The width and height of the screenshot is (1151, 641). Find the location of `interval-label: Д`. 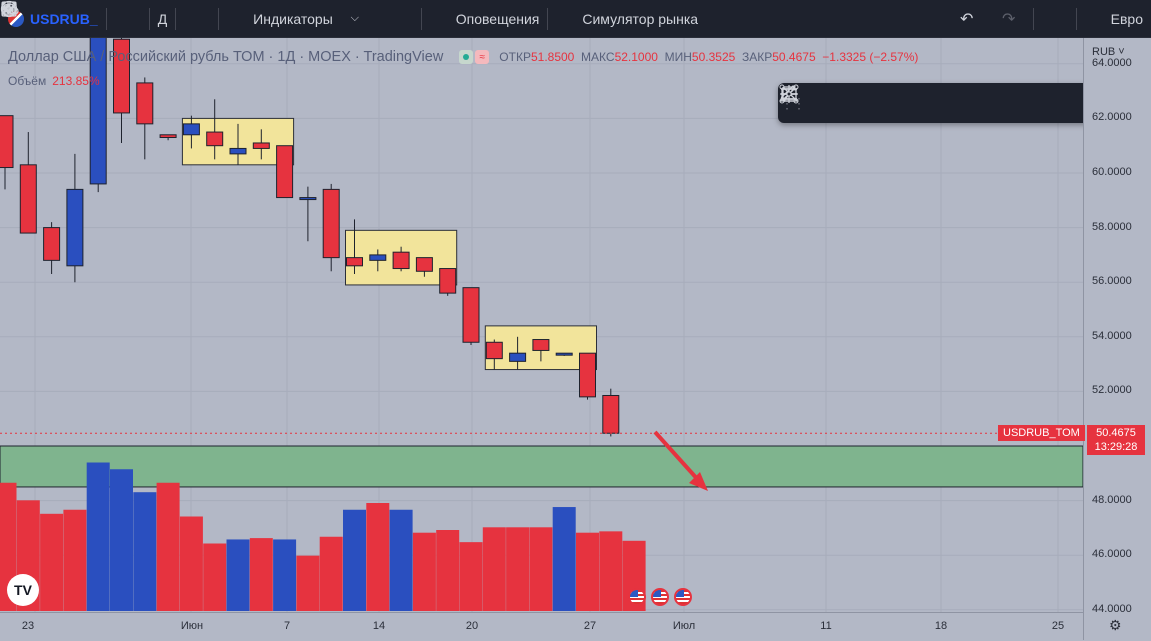

interval-label: Д is located at coordinates (162, 18).